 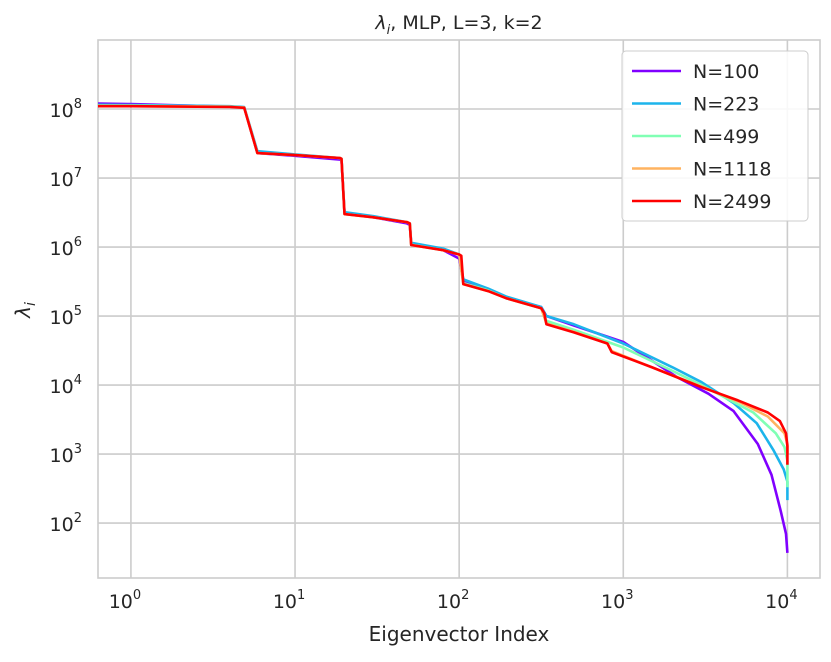 I want to click on x-tick-label: 10⁴, so click(x=781, y=600).